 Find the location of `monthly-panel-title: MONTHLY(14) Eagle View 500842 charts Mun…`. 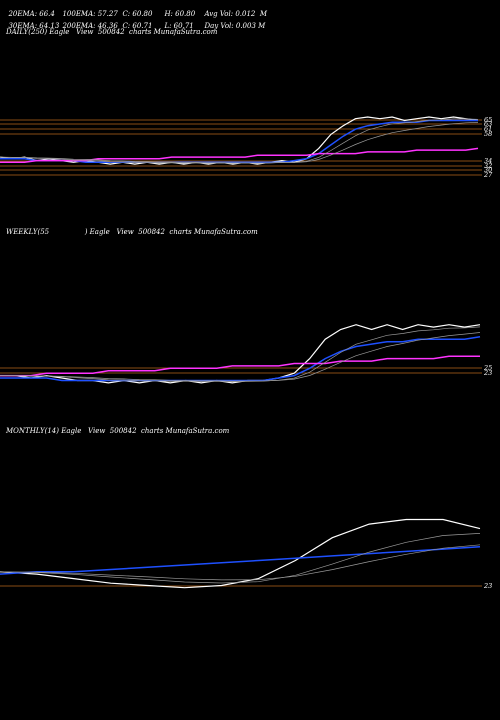

monthly-panel-title: MONTHLY(14) Eagle View 500842 charts Mun… is located at coordinates (118, 431).